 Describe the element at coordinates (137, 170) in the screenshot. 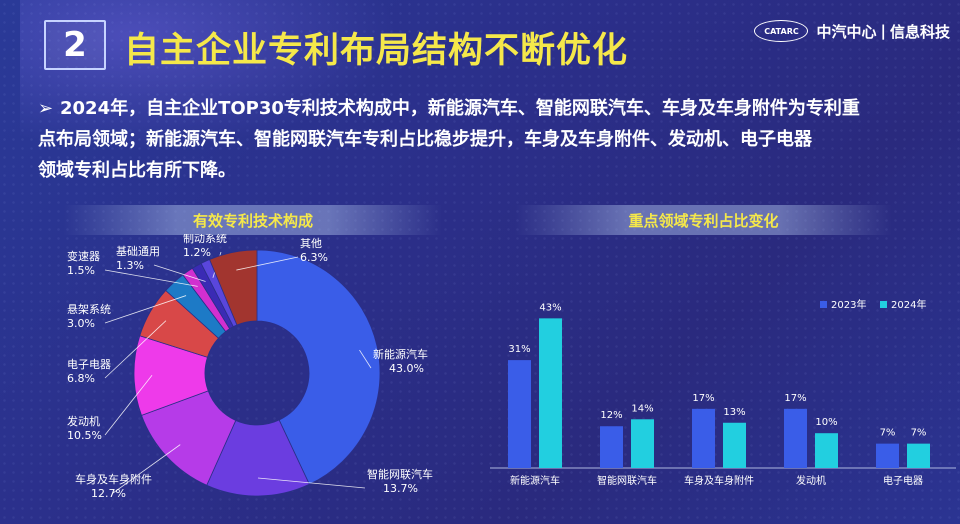

I see `summary-line-3: 领域专利占比有所下降。` at that location.